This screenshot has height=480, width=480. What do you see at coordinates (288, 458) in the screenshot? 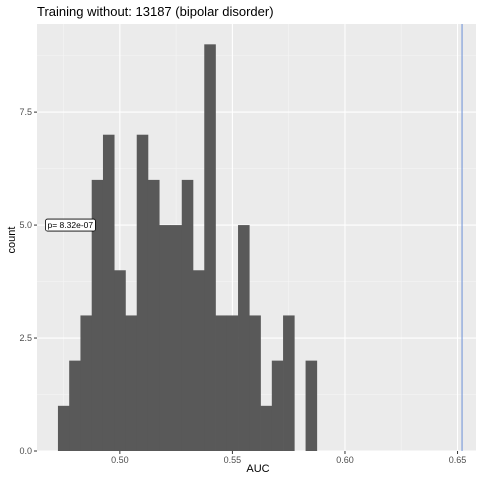
I see `x-axis-ticks: 0.50 0.55 0.60 0.65` at bounding box center [288, 458].